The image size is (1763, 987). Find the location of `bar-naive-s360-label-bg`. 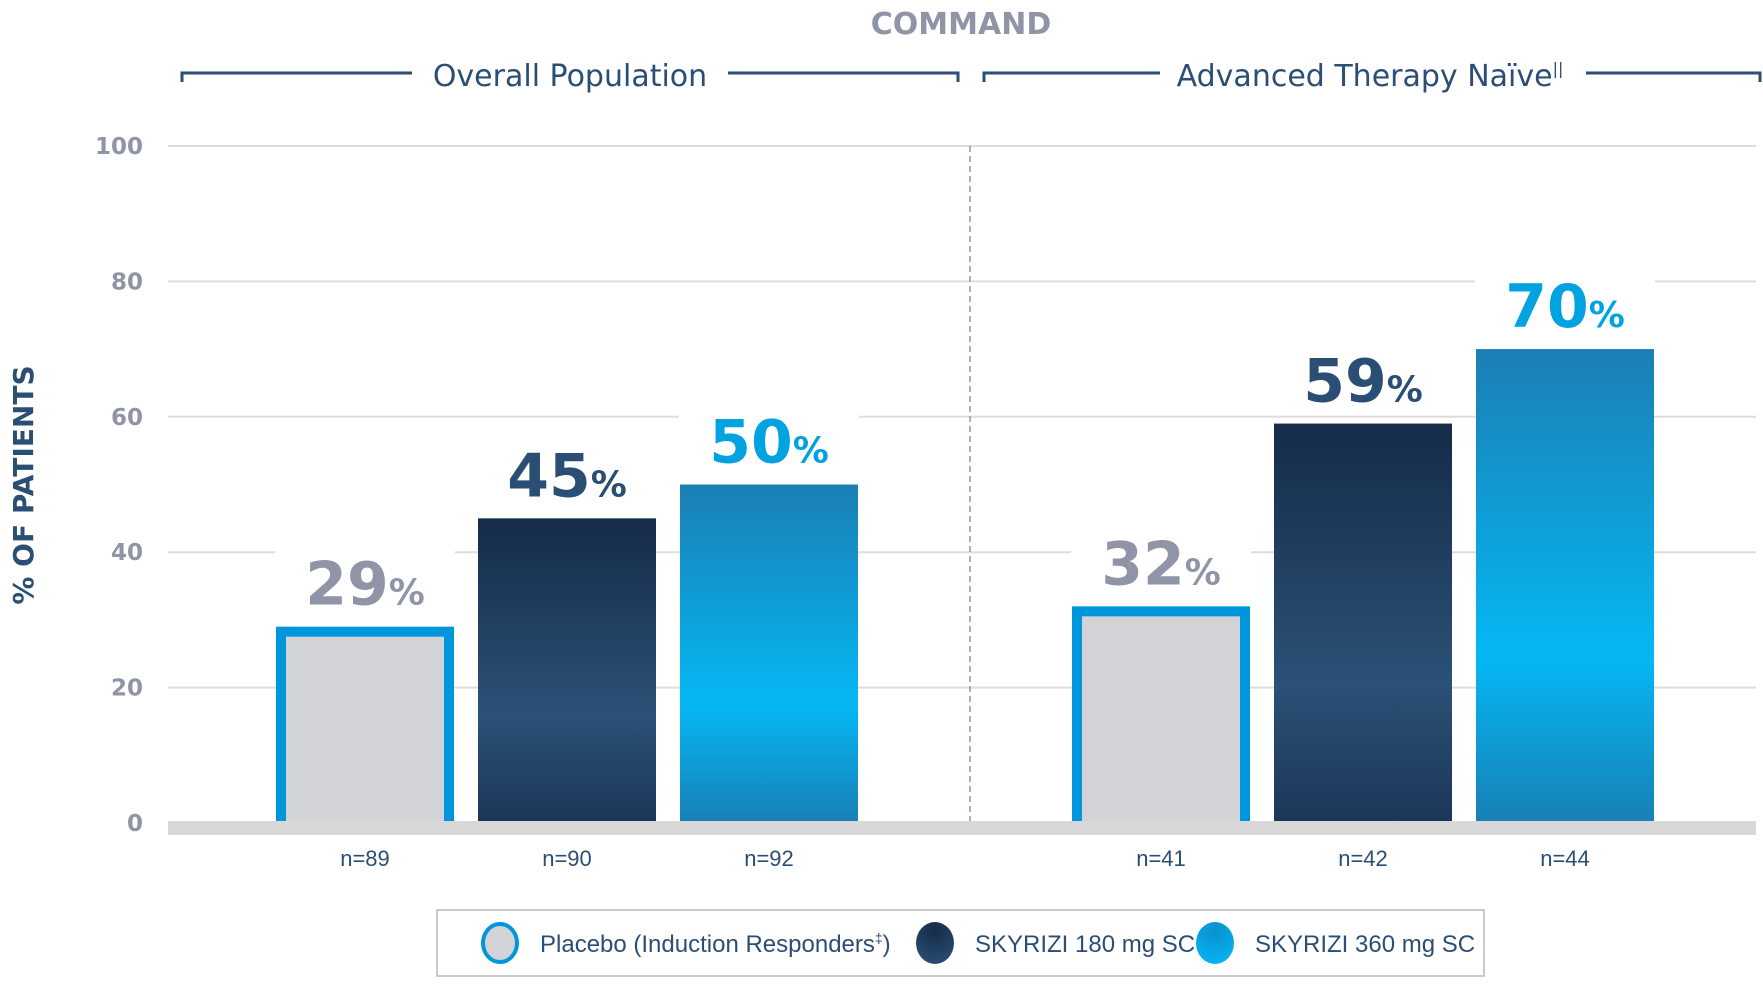

bar-naive-s360-label-bg is located at coordinates (1565, 304).